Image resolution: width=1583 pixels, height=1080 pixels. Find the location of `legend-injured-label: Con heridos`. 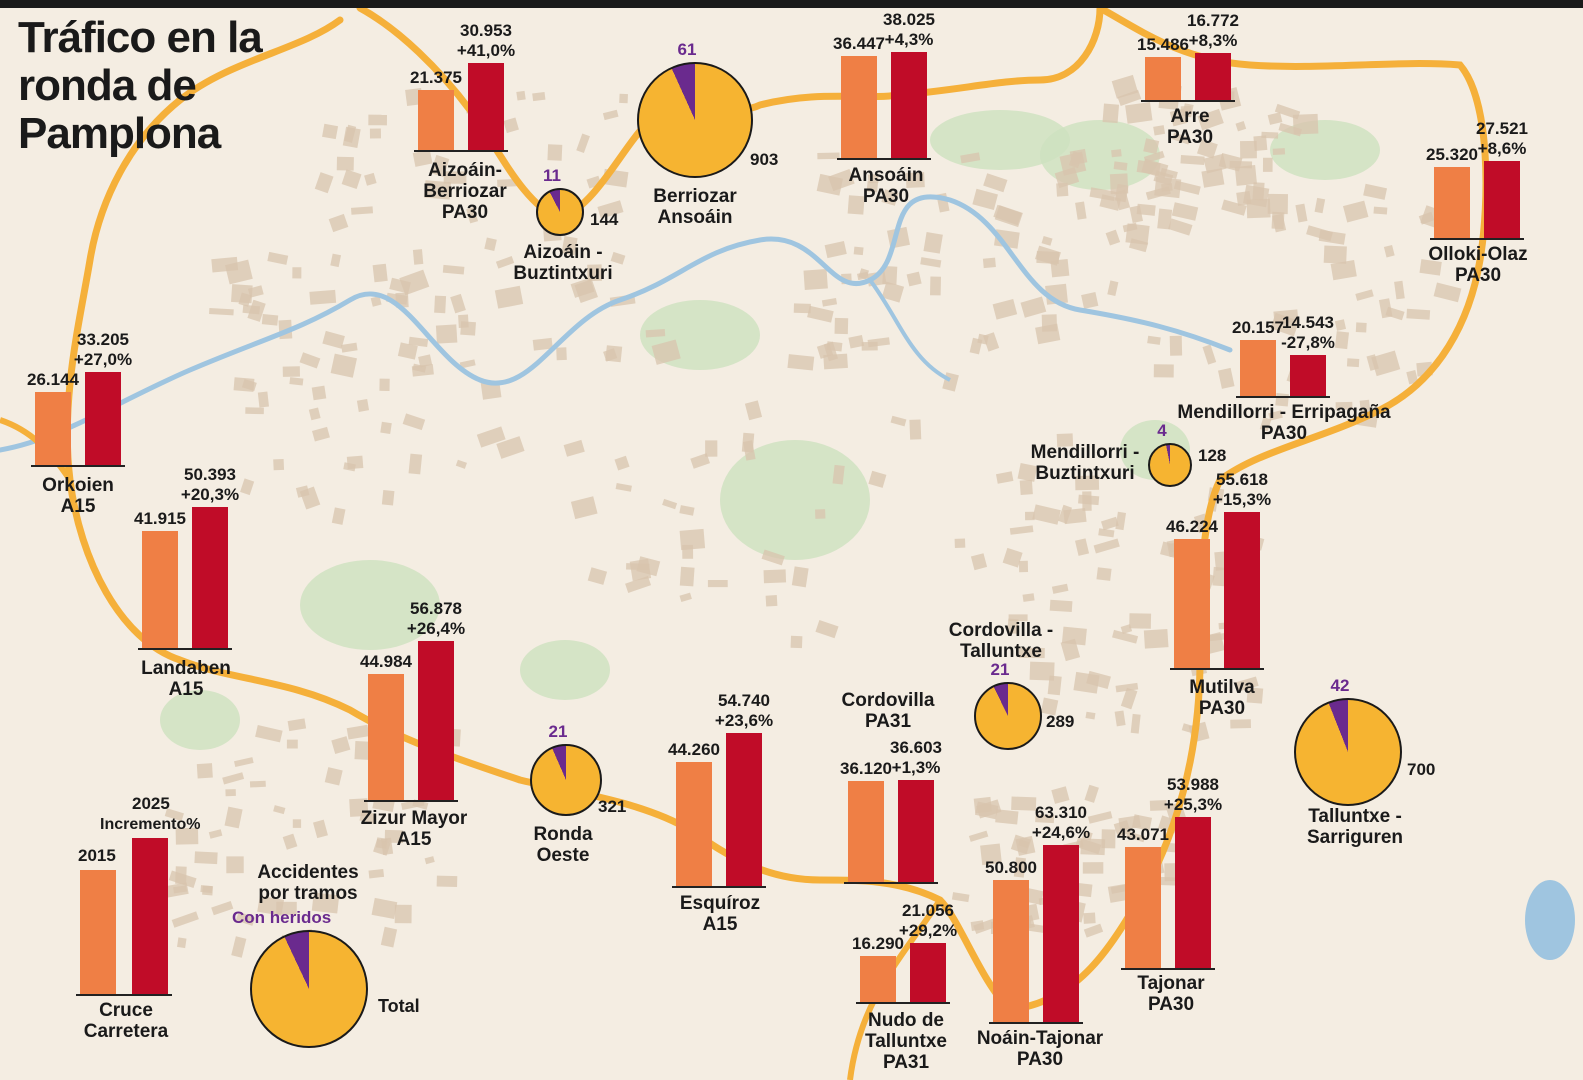

legend-injured-label: Con heridos is located at coordinates (282, 917).